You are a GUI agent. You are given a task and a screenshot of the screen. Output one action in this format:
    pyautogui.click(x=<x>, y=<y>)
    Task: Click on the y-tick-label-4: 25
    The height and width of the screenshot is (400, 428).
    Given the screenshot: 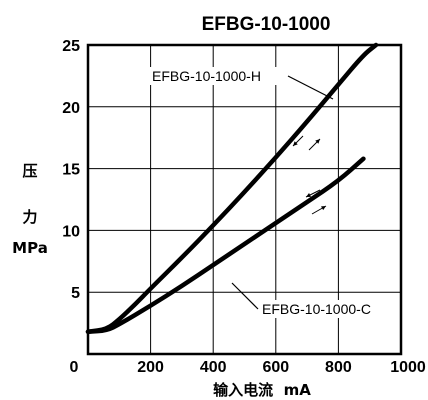 What is the action you would take?
    pyautogui.click(x=71, y=46)
    